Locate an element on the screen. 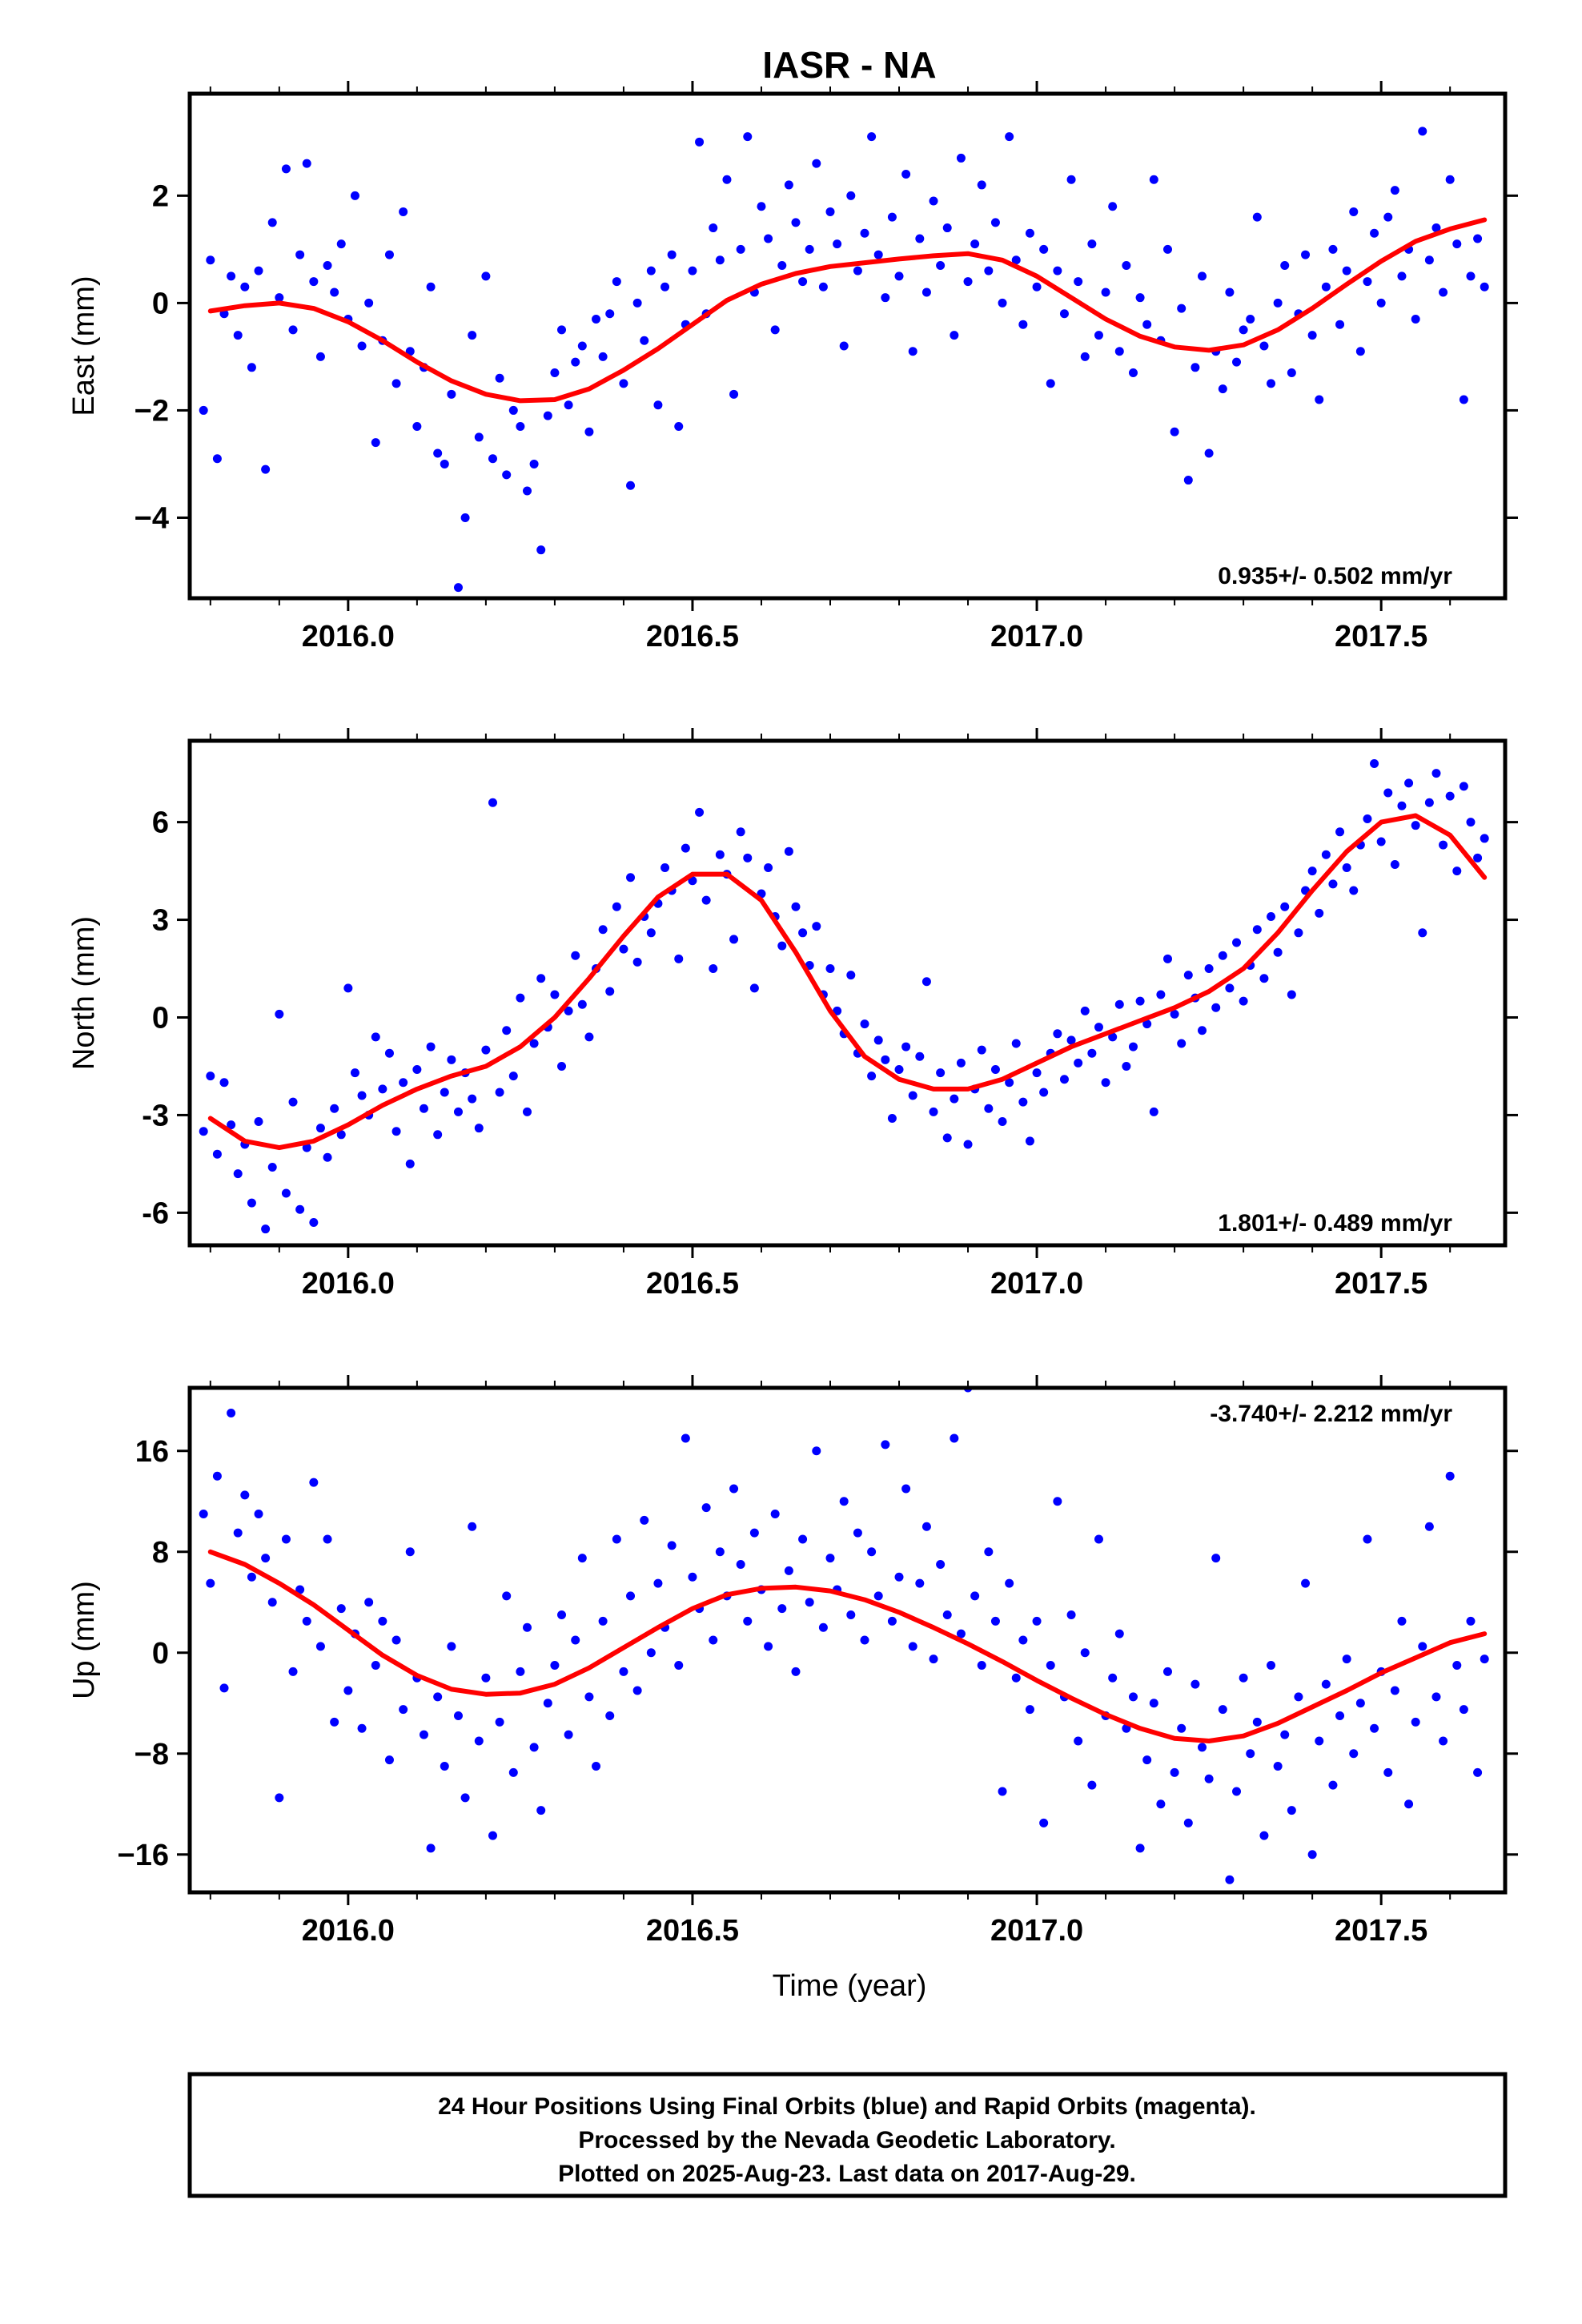 The width and height of the screenshot is (1582, 2324). x-tick-label: 2017.5 is located at coordinates (1381, 1284).